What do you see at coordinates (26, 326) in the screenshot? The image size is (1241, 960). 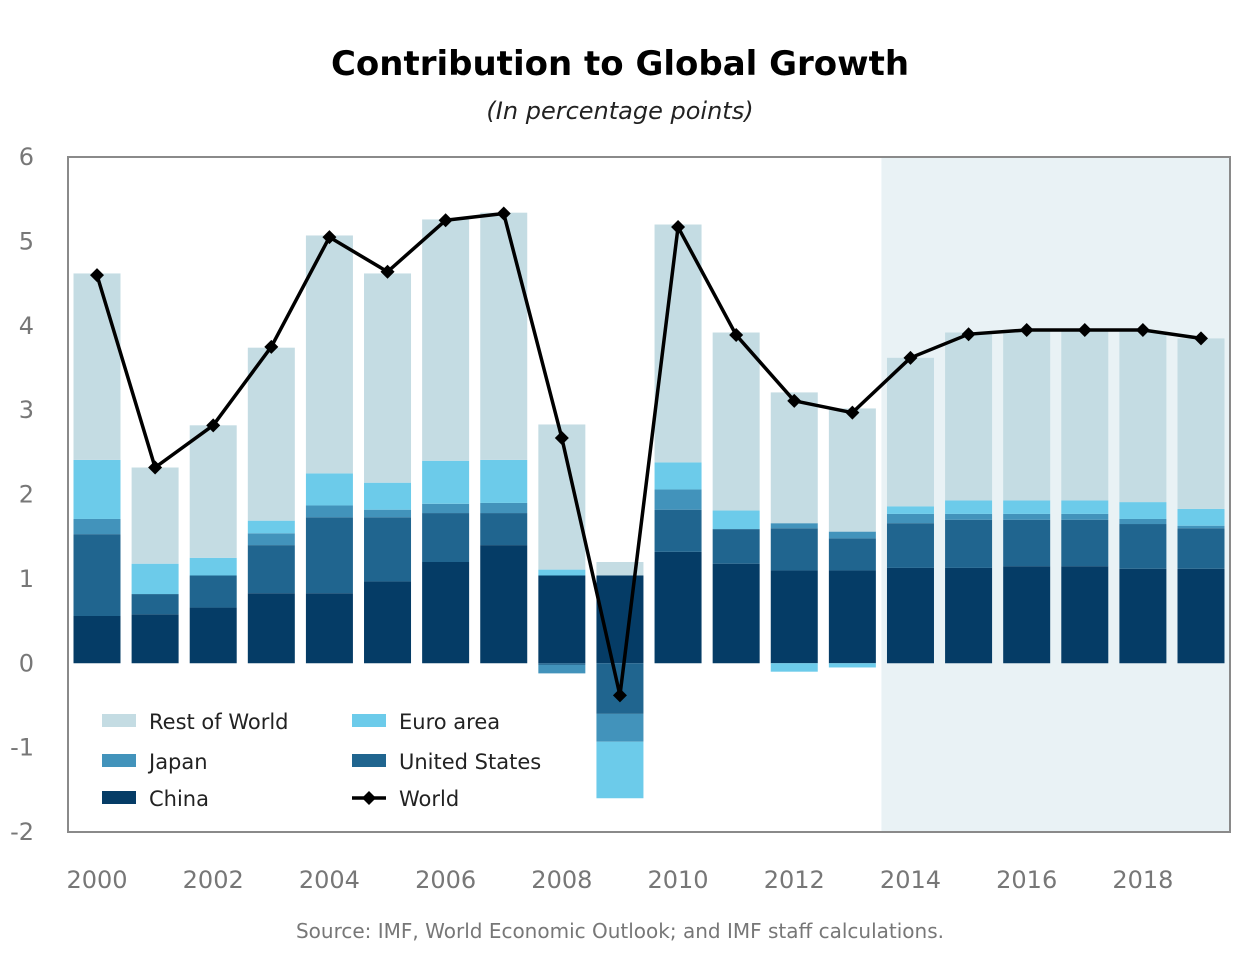 I see `y-tick-label: 4` at bounding box center [26, 326].